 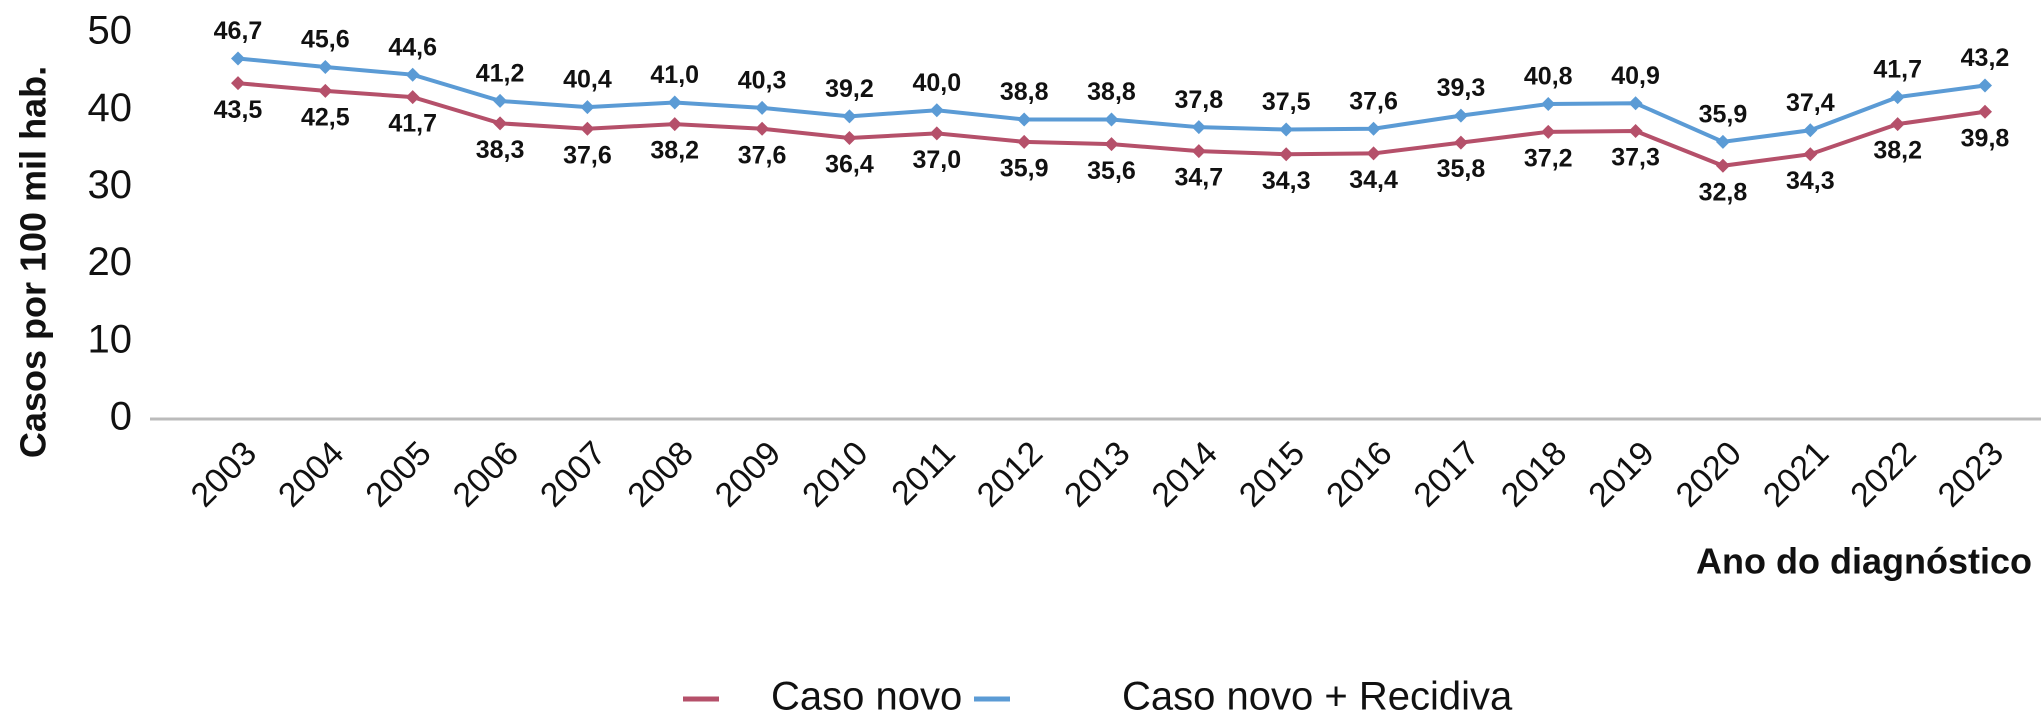 I want to click on data-label: 37,5, so click(x=1286, y=102).